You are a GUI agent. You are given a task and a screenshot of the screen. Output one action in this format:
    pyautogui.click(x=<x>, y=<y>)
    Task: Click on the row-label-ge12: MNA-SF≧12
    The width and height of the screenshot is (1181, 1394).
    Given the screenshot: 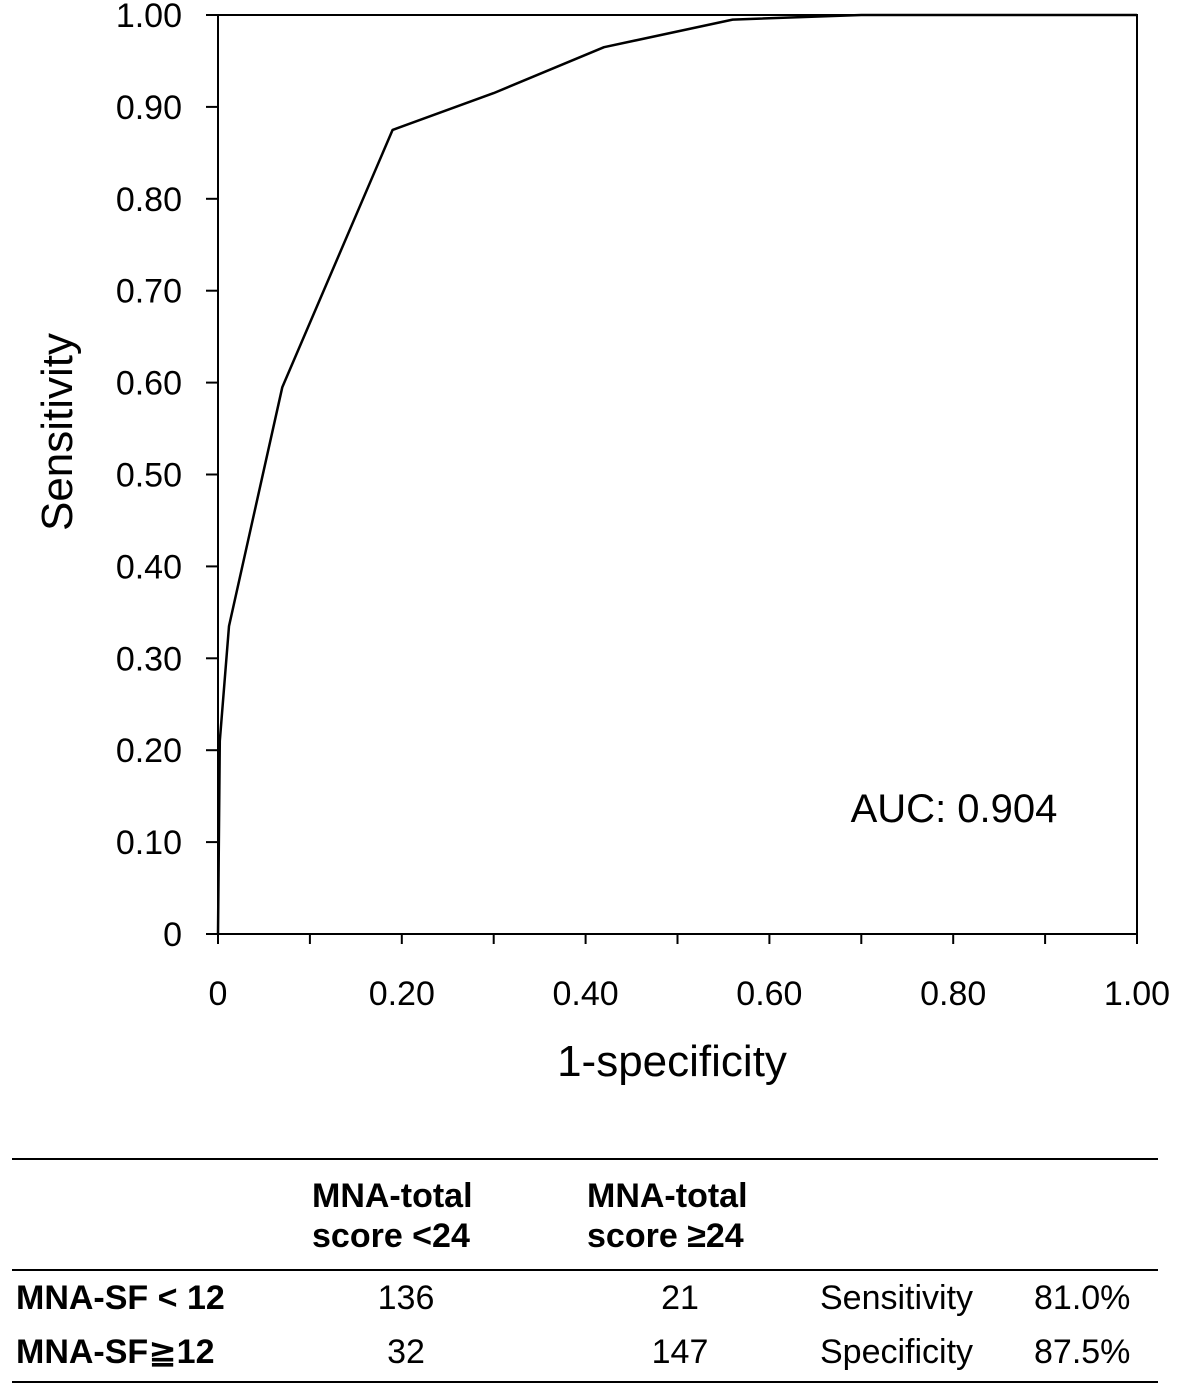 What is the action you would take?
    pyautogui.click(x=115, y=1352)
    